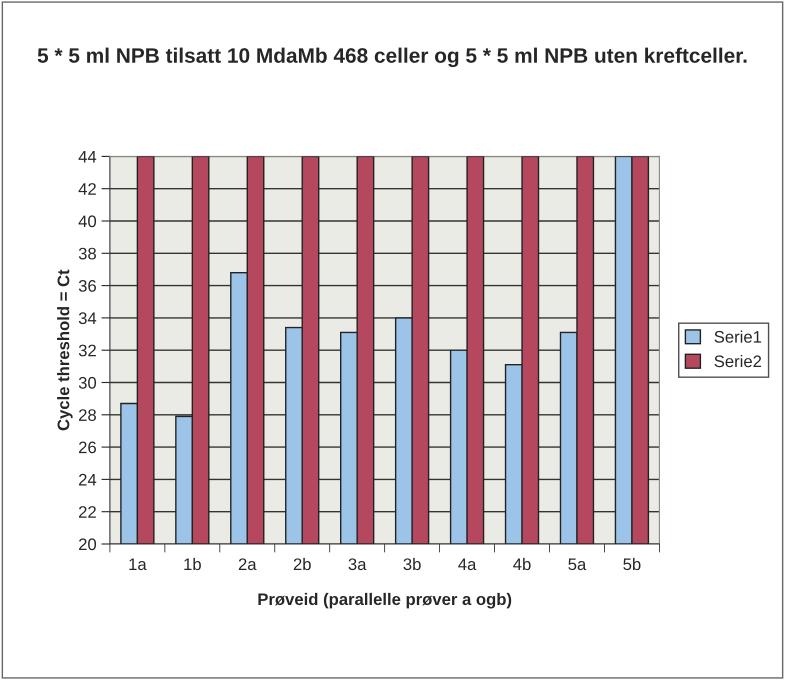 The height and width of the screenshot is (680, 785). Describe the element at coordinates (87, 512) in the screenshot. I see `y-tick-label: 22` at that location.